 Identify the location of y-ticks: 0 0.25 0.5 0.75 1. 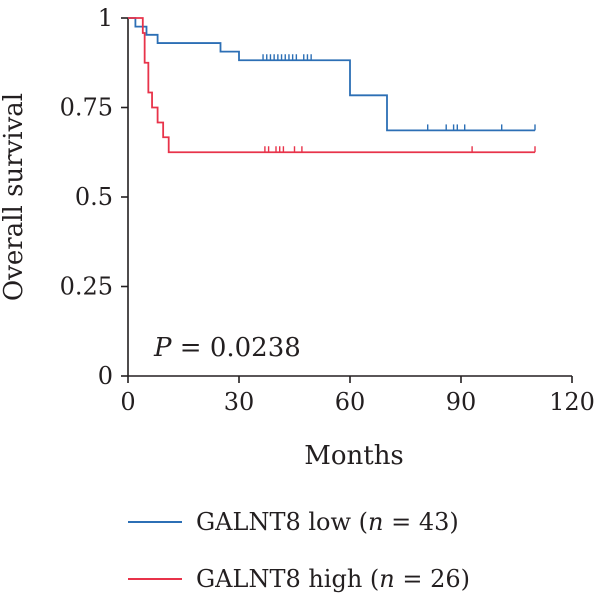
(94, 197).